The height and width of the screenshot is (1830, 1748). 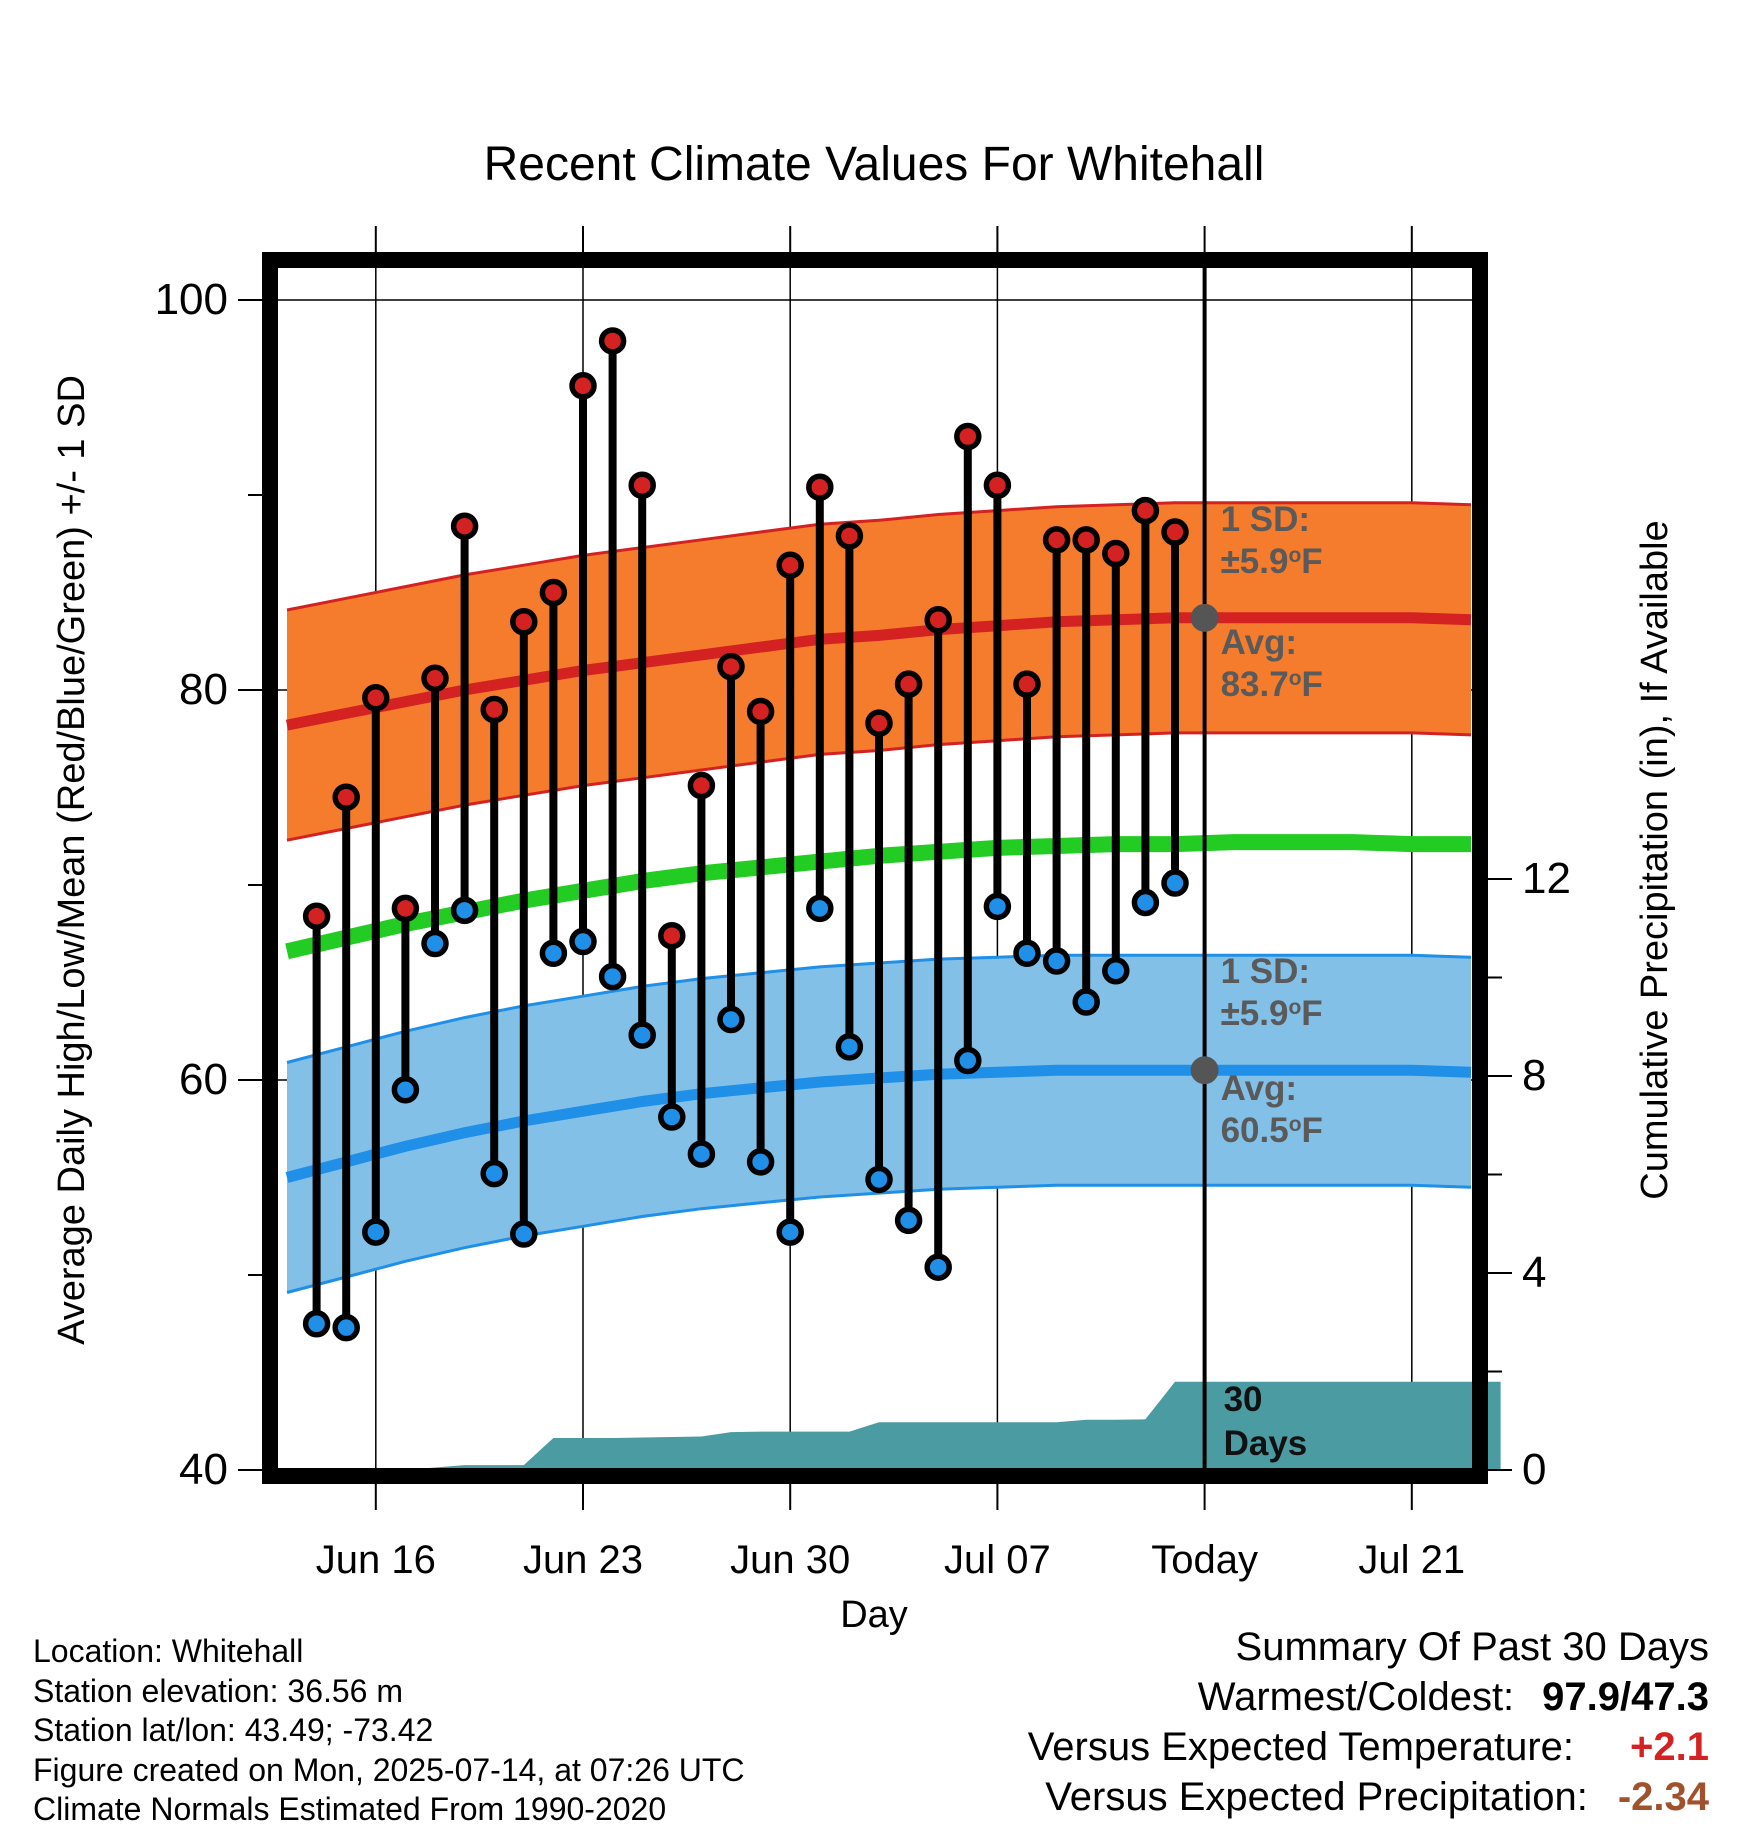 What do you see at coordinates (1625, 1697) in the screenshot?
I see `warmest-coldest-value: 97.9/47.3` at bounding box center [1625, 1697].